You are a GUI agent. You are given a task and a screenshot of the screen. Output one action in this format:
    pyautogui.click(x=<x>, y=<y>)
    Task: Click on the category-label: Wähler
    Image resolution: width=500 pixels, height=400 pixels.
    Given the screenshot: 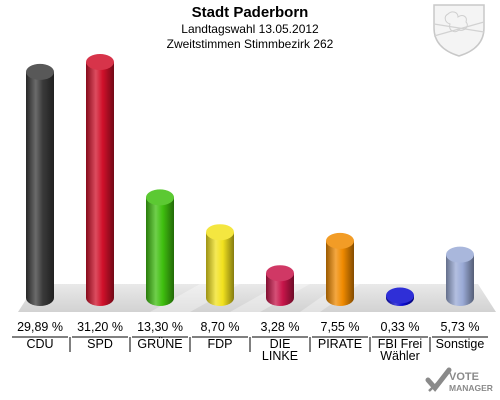 What is the action you would take?
    pyautogui.click(x=400, y=356)
    